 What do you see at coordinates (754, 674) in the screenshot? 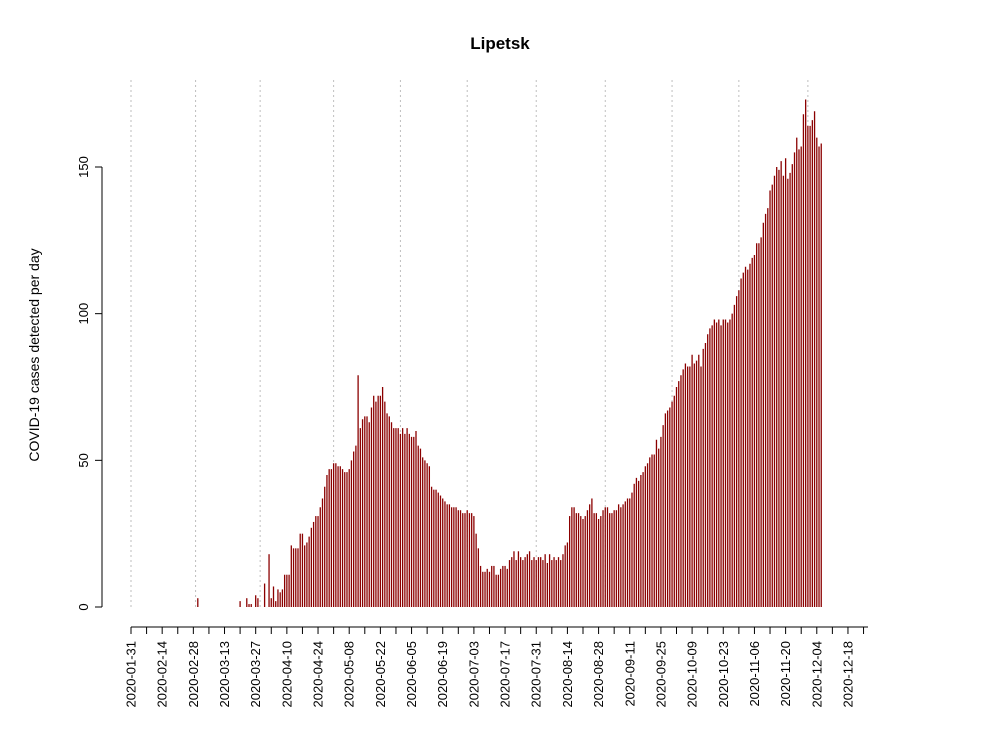
I see `x-tick-label: 2020-11-06` at bounding box center [754, 674].